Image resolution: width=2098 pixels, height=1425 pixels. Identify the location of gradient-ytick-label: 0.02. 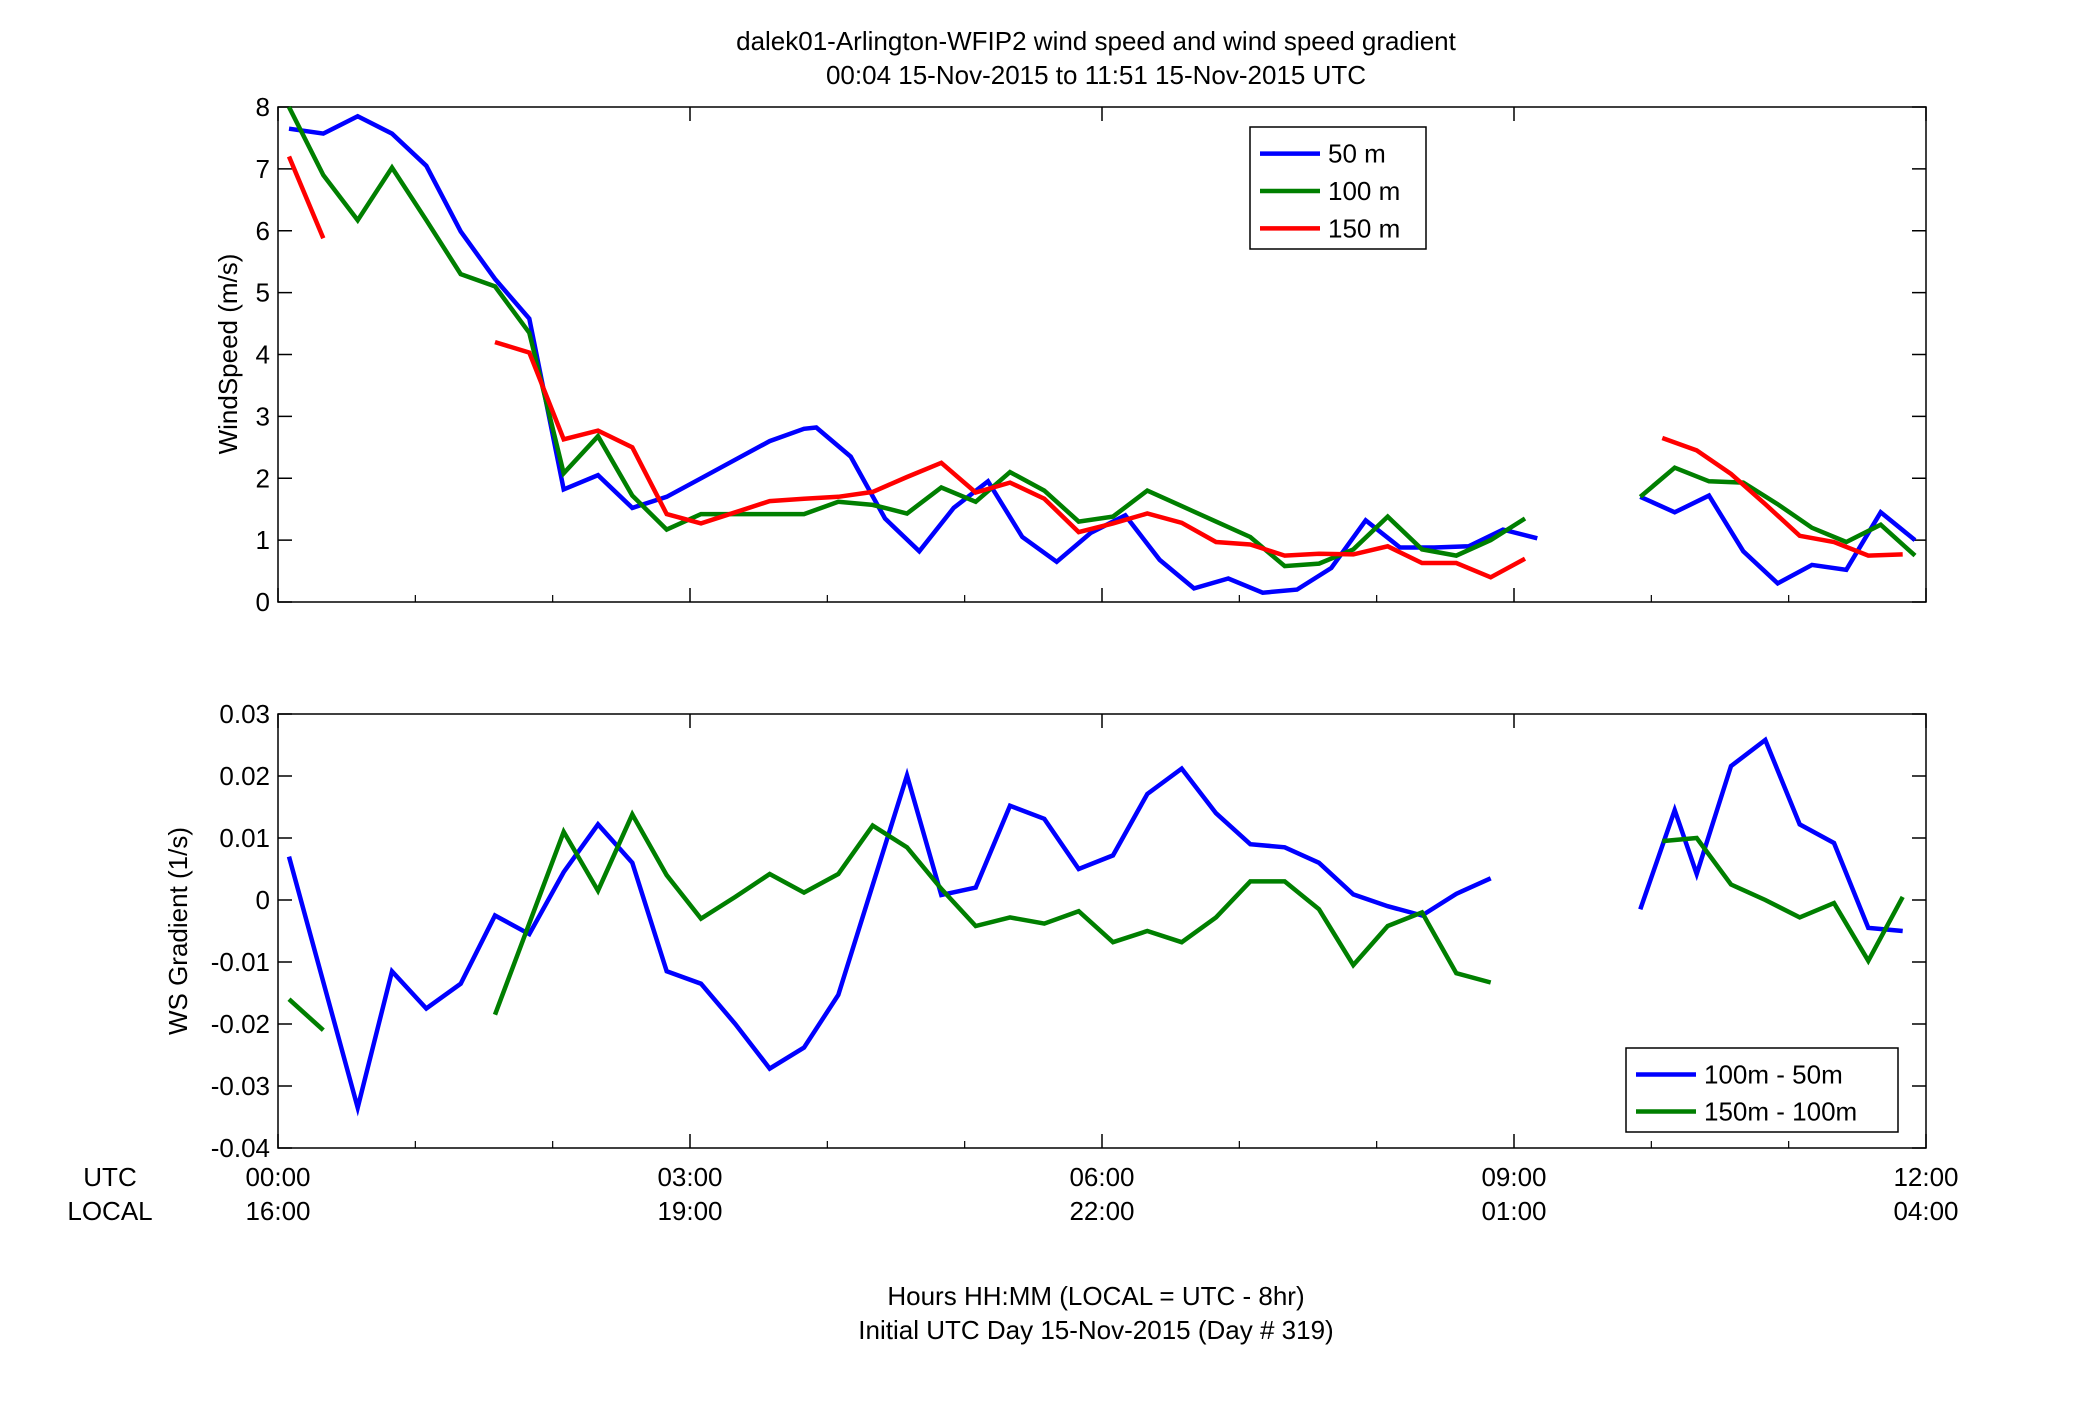
(244, 776).